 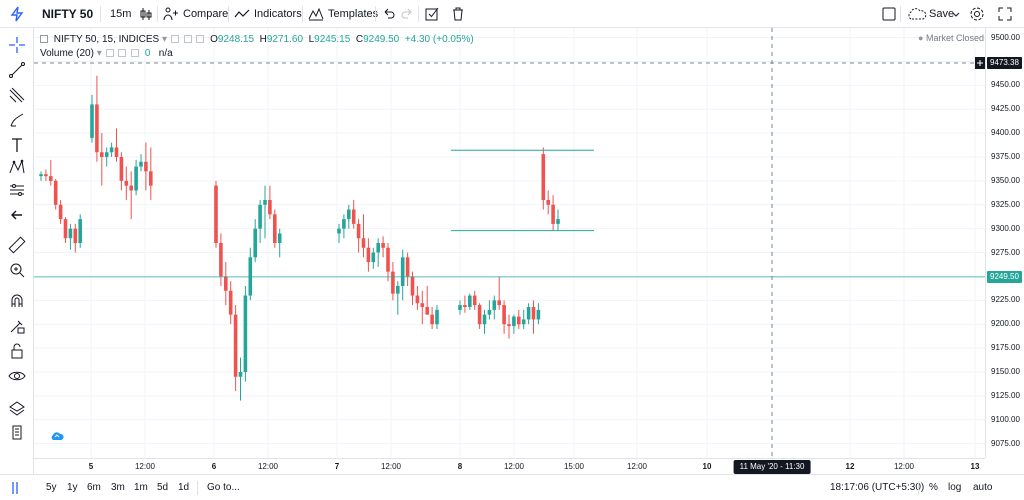 What do you see at coordinates (439, 39) in the screenshot?
I see `legend-change: +4.30 (+0.05%)` at bounding box center [439, 39].